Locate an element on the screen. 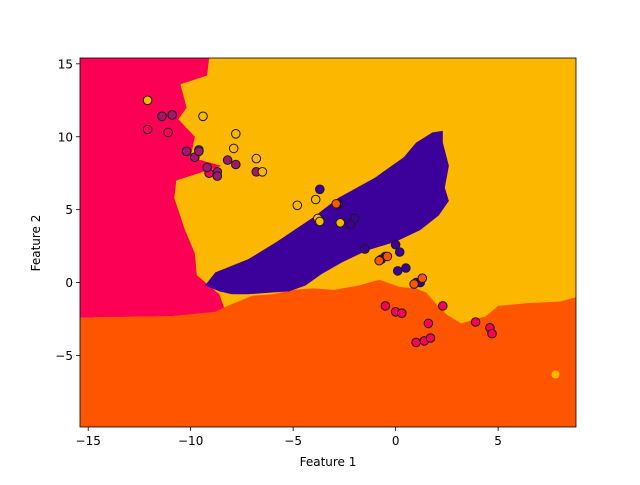 This screenshot has width=640, height=485. x-axis-ticks: −15 −10 −5 0 5 is located at coordinates (289, 437).